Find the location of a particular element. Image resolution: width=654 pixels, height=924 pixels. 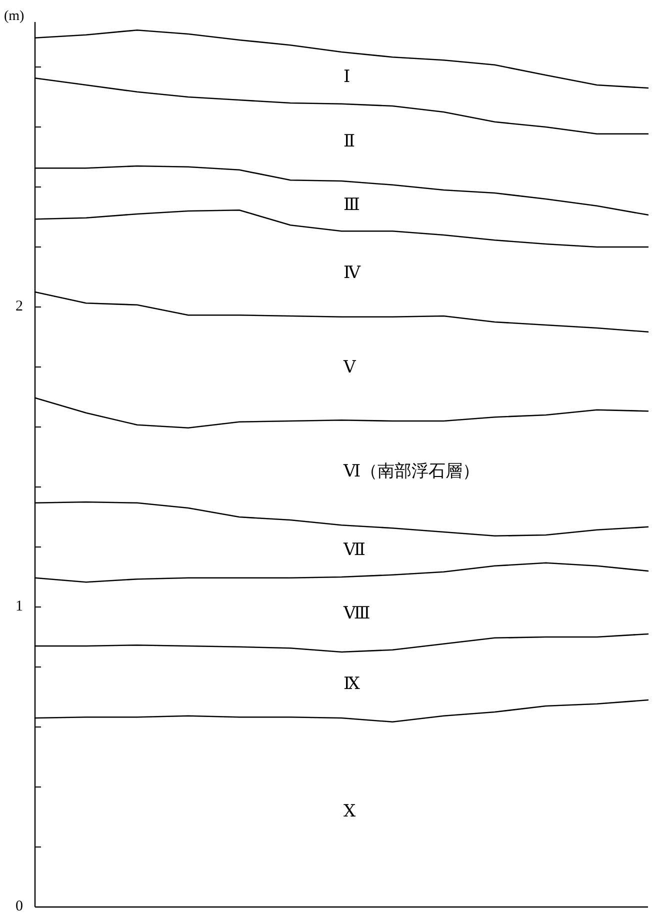

annotation: Ⅹ is located at coordinates (350, 810).